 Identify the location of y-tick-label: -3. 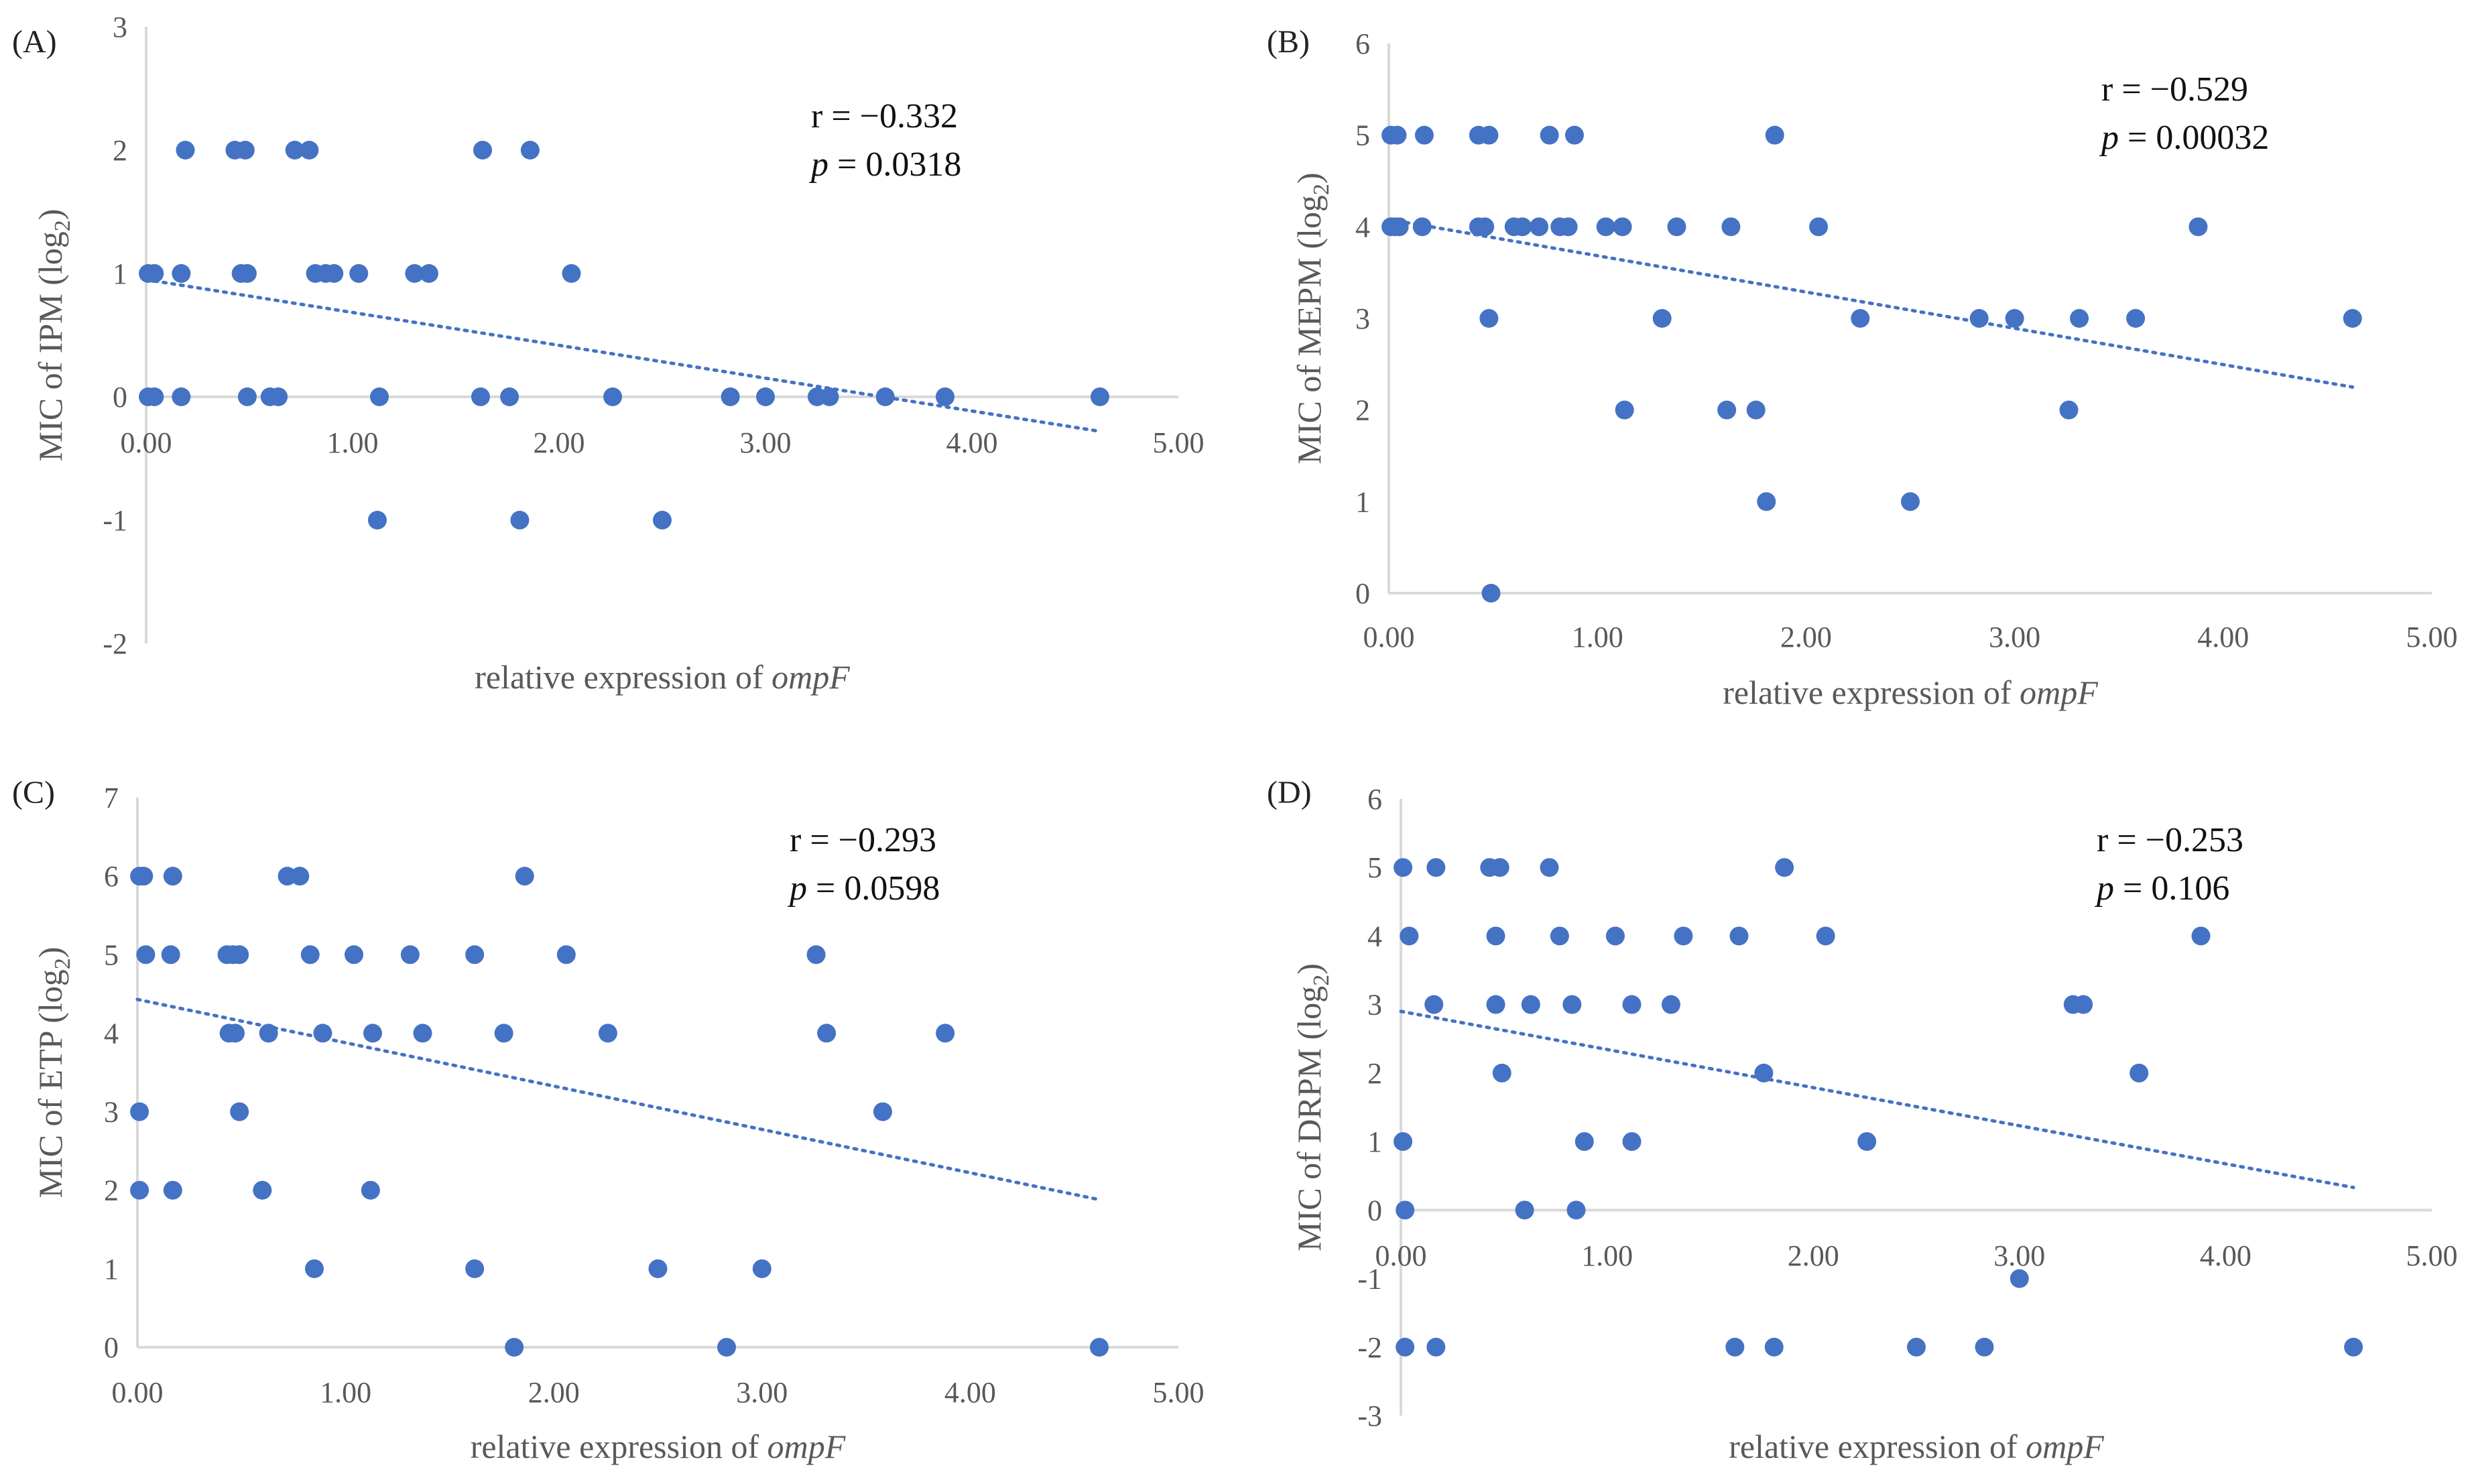
(1369, 1416).